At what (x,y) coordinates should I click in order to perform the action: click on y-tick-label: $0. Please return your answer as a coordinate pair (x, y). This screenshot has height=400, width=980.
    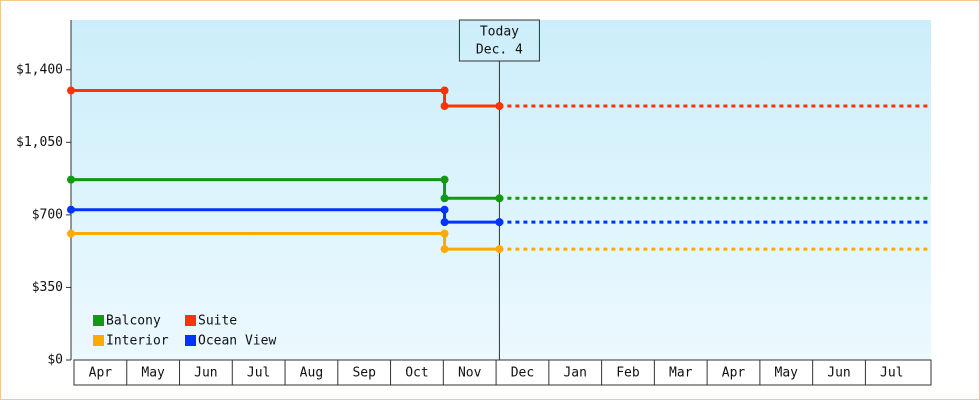
    Looking at the image, I should click on (55, 360).